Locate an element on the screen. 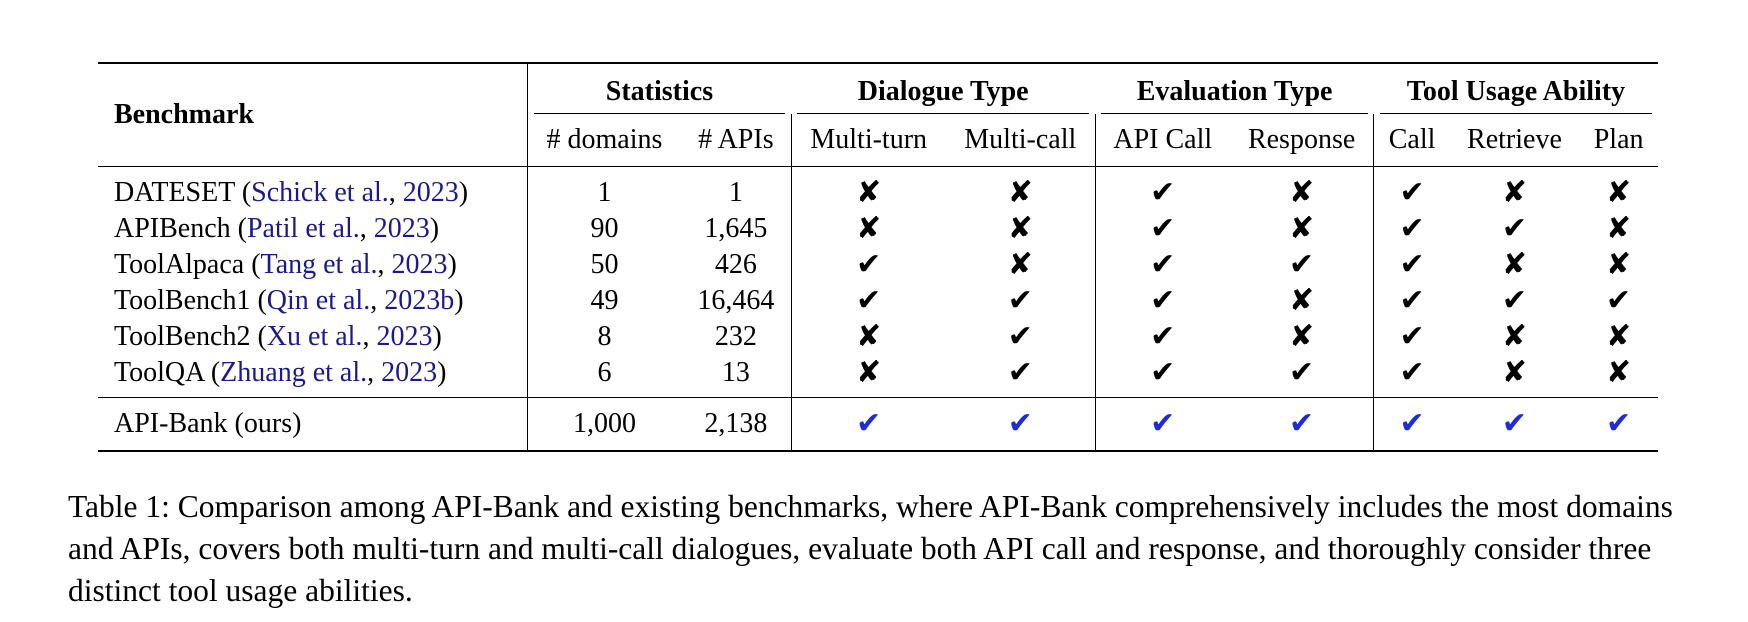 This screenshot has height=622, width=1748. domains-cell: 90 is located at coordinates (604, 229).